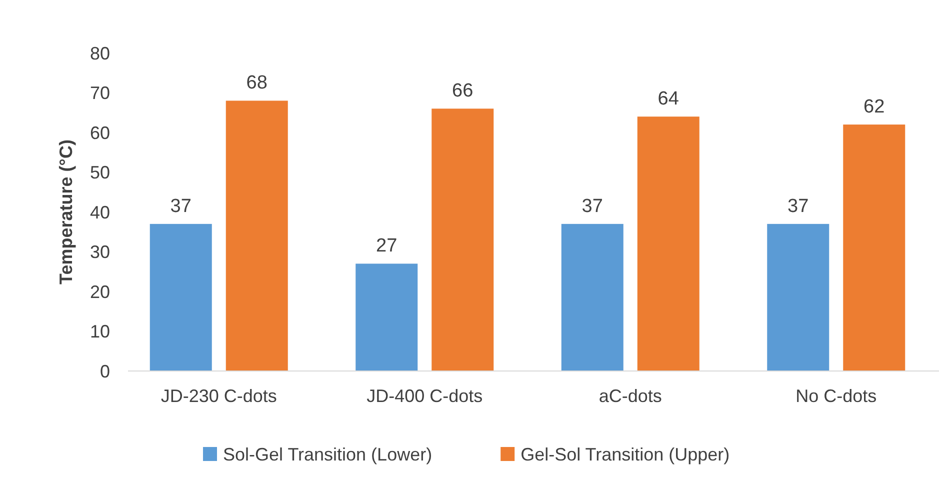 The image size is (947, 479). What do you see at coordinates (463, 91) in the screenshot?
I see `data-label: 66` at bounding box center [463, 91].